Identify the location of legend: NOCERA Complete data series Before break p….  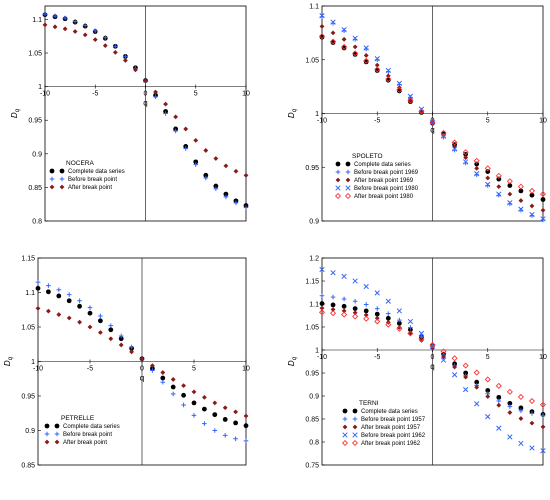
(87, 175).